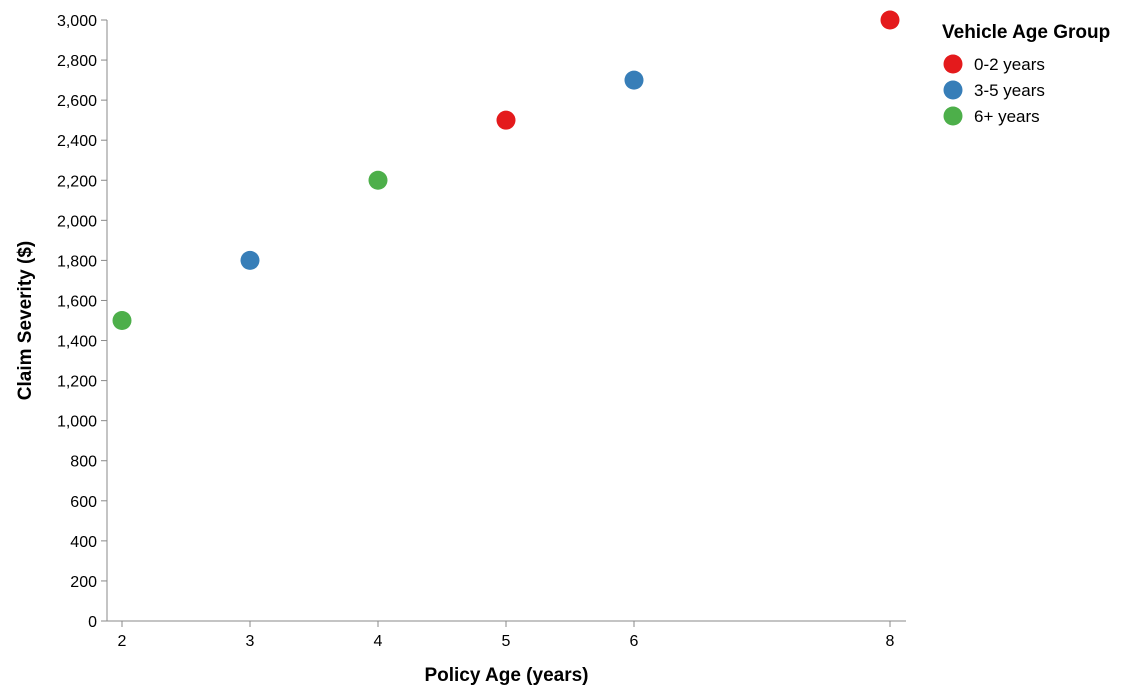  I want to click on y-tick-label: 2,000, so click(77, 221).